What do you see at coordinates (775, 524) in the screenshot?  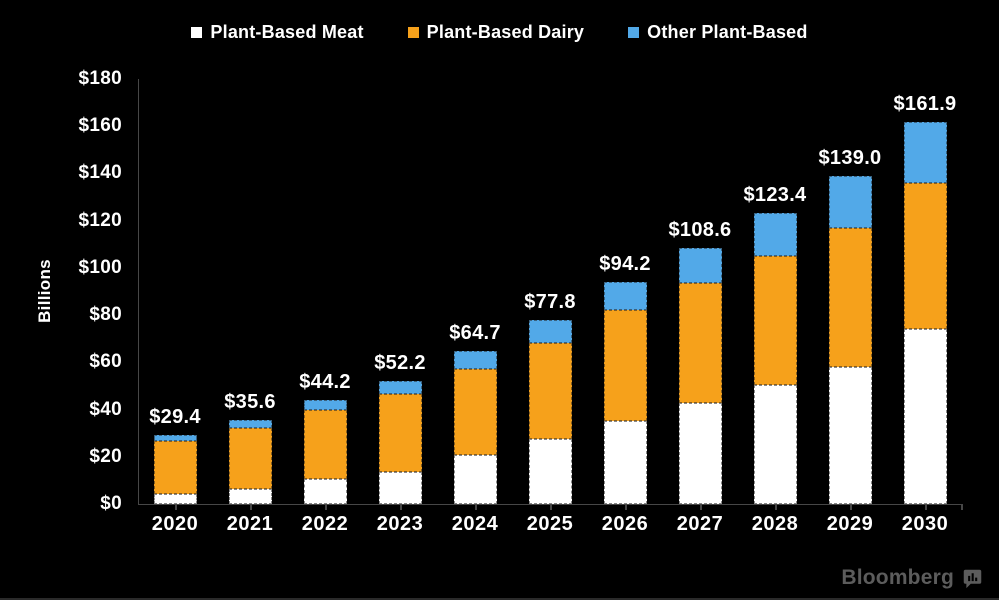 I see `x-axis-label-2028: 2028` at bounding box center [775, 524].